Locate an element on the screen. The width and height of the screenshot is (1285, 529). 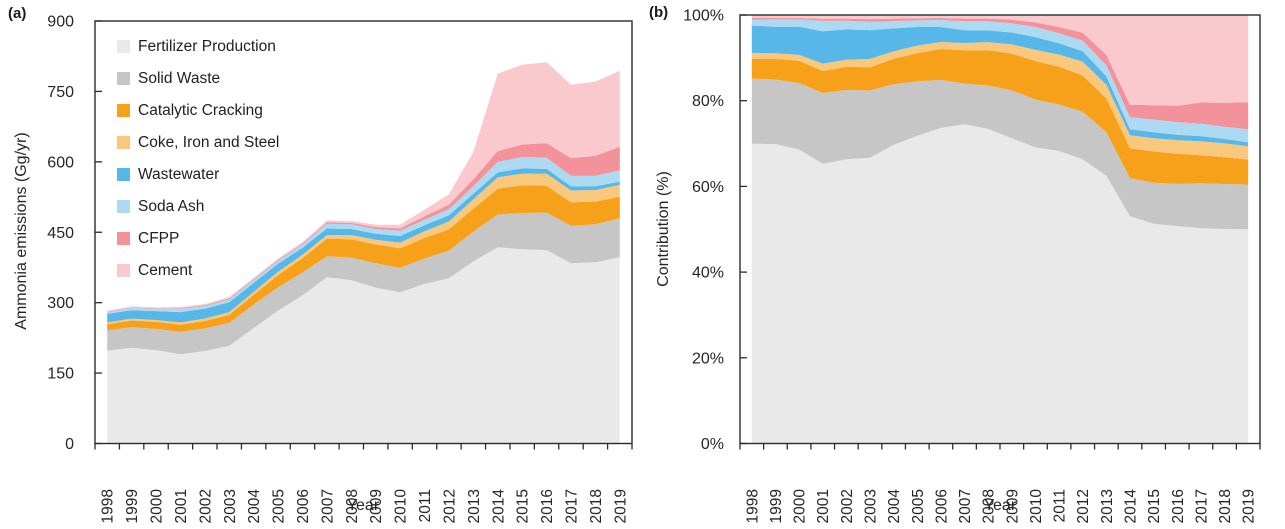
x-tick-label-b-2002: 2002 is located at coordinates (847, 506).